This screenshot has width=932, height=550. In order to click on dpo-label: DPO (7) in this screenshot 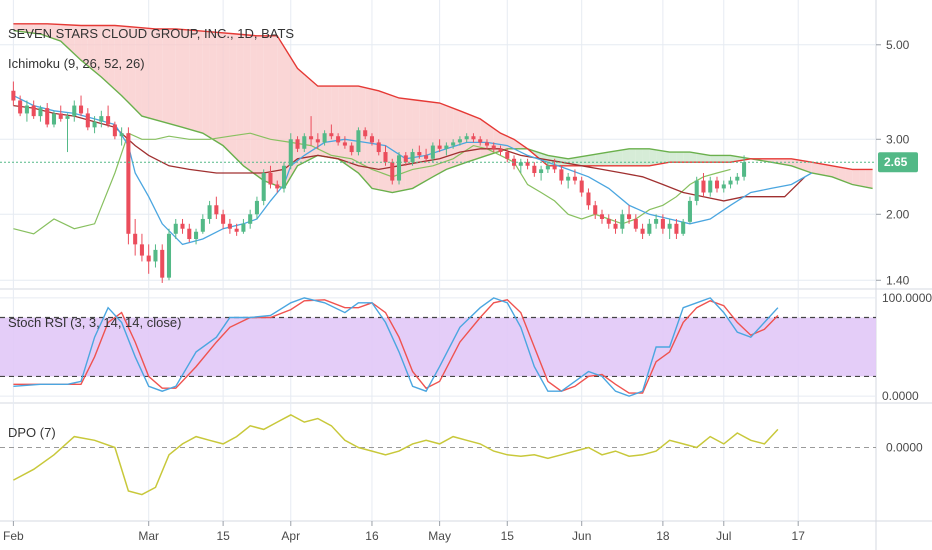, I will do `click(32, 432)`.